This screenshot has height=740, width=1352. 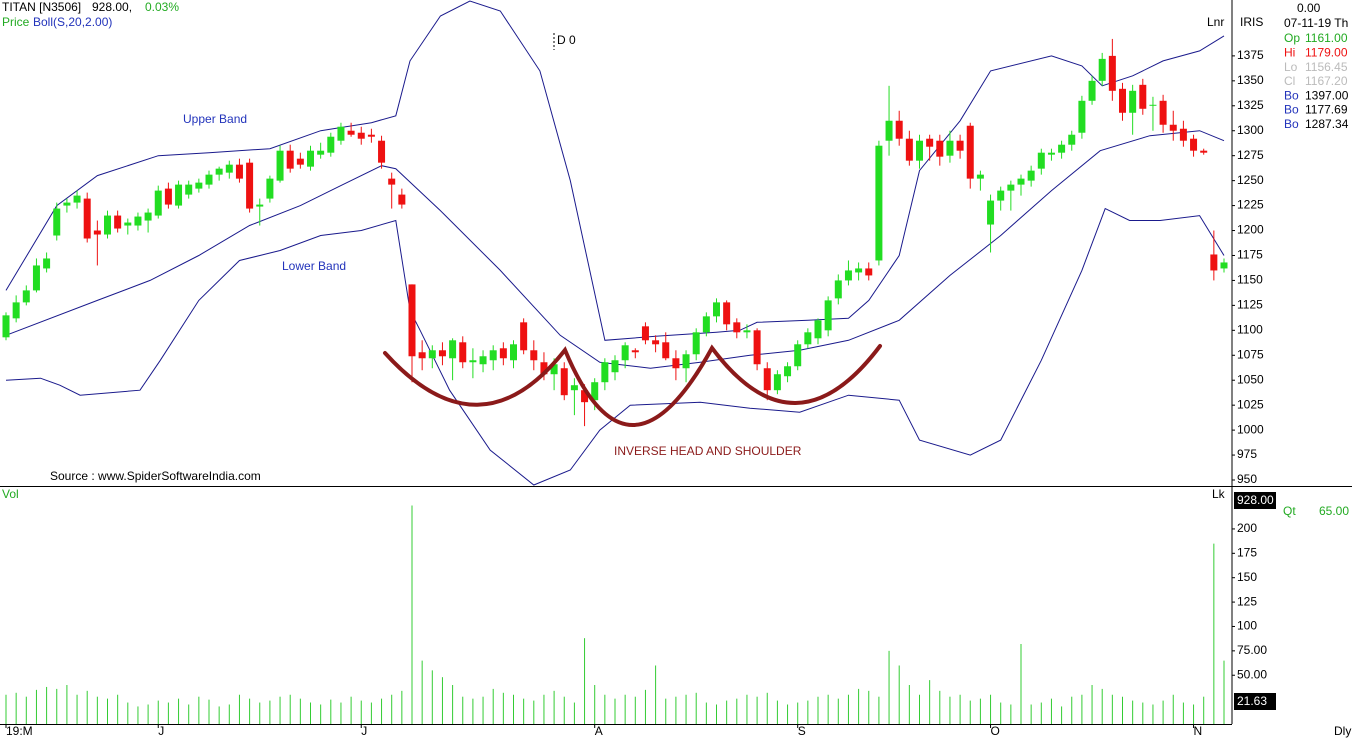 What do you see at coordinates (10, 494) in the screenshot?
I see `volume-title: Vol` at bounding box center [10, 494].